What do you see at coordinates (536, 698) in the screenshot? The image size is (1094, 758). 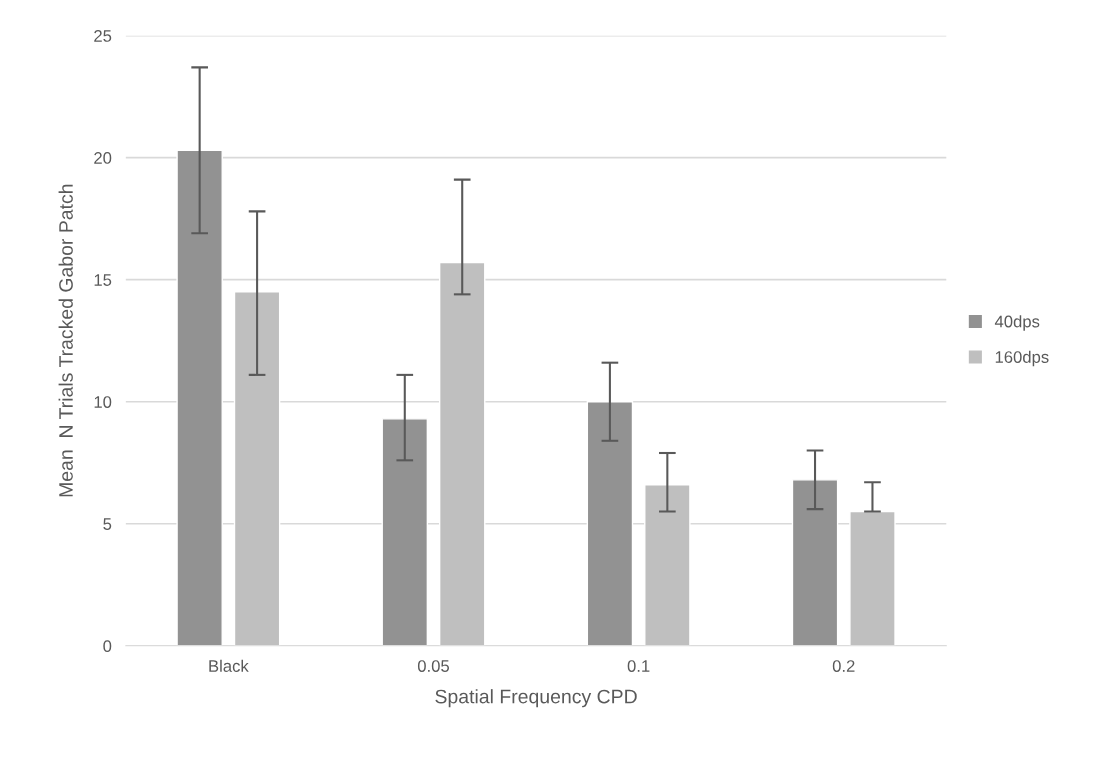 I see `x-axis-title: Spatial Frequency CPD` at bounding box center [536, 698].